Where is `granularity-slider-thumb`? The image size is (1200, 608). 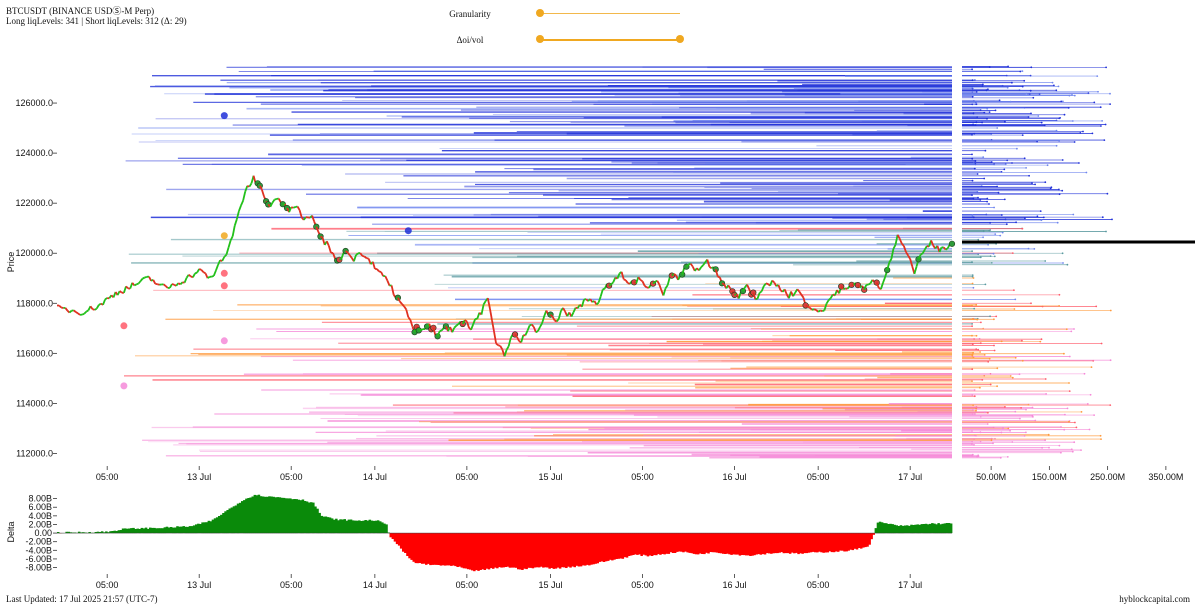
granularity-slider-thumb is located at coordinates (540, 13).